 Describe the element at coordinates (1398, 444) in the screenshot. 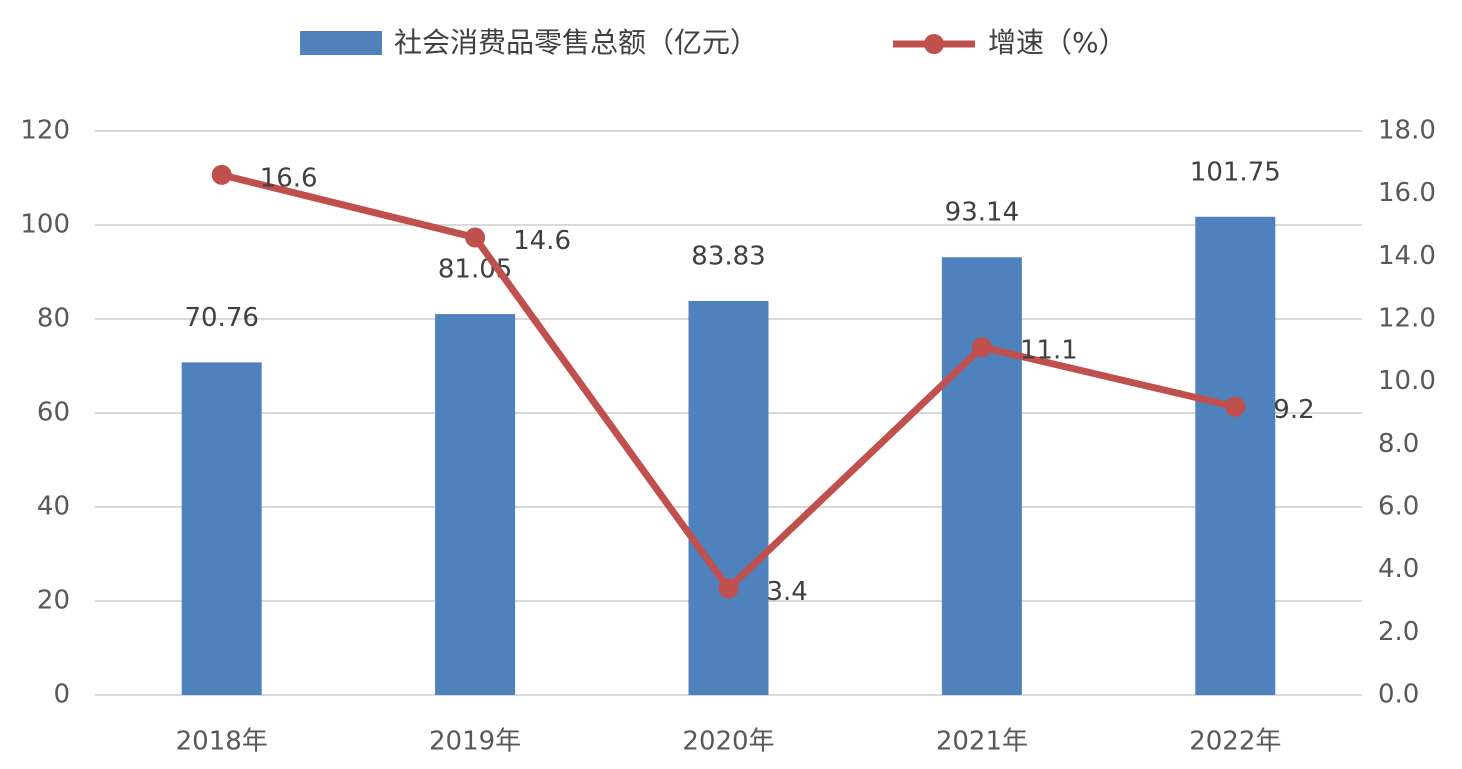

I see `y2-tick-label: 8.0` at that location.